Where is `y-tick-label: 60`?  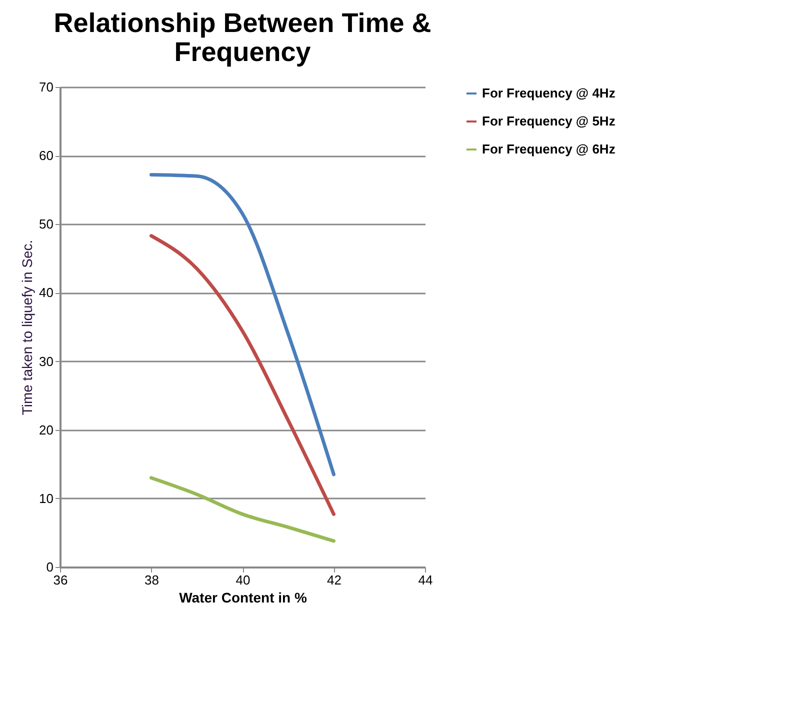
y-tick-label: 60 is located at coordinates (46, 156).